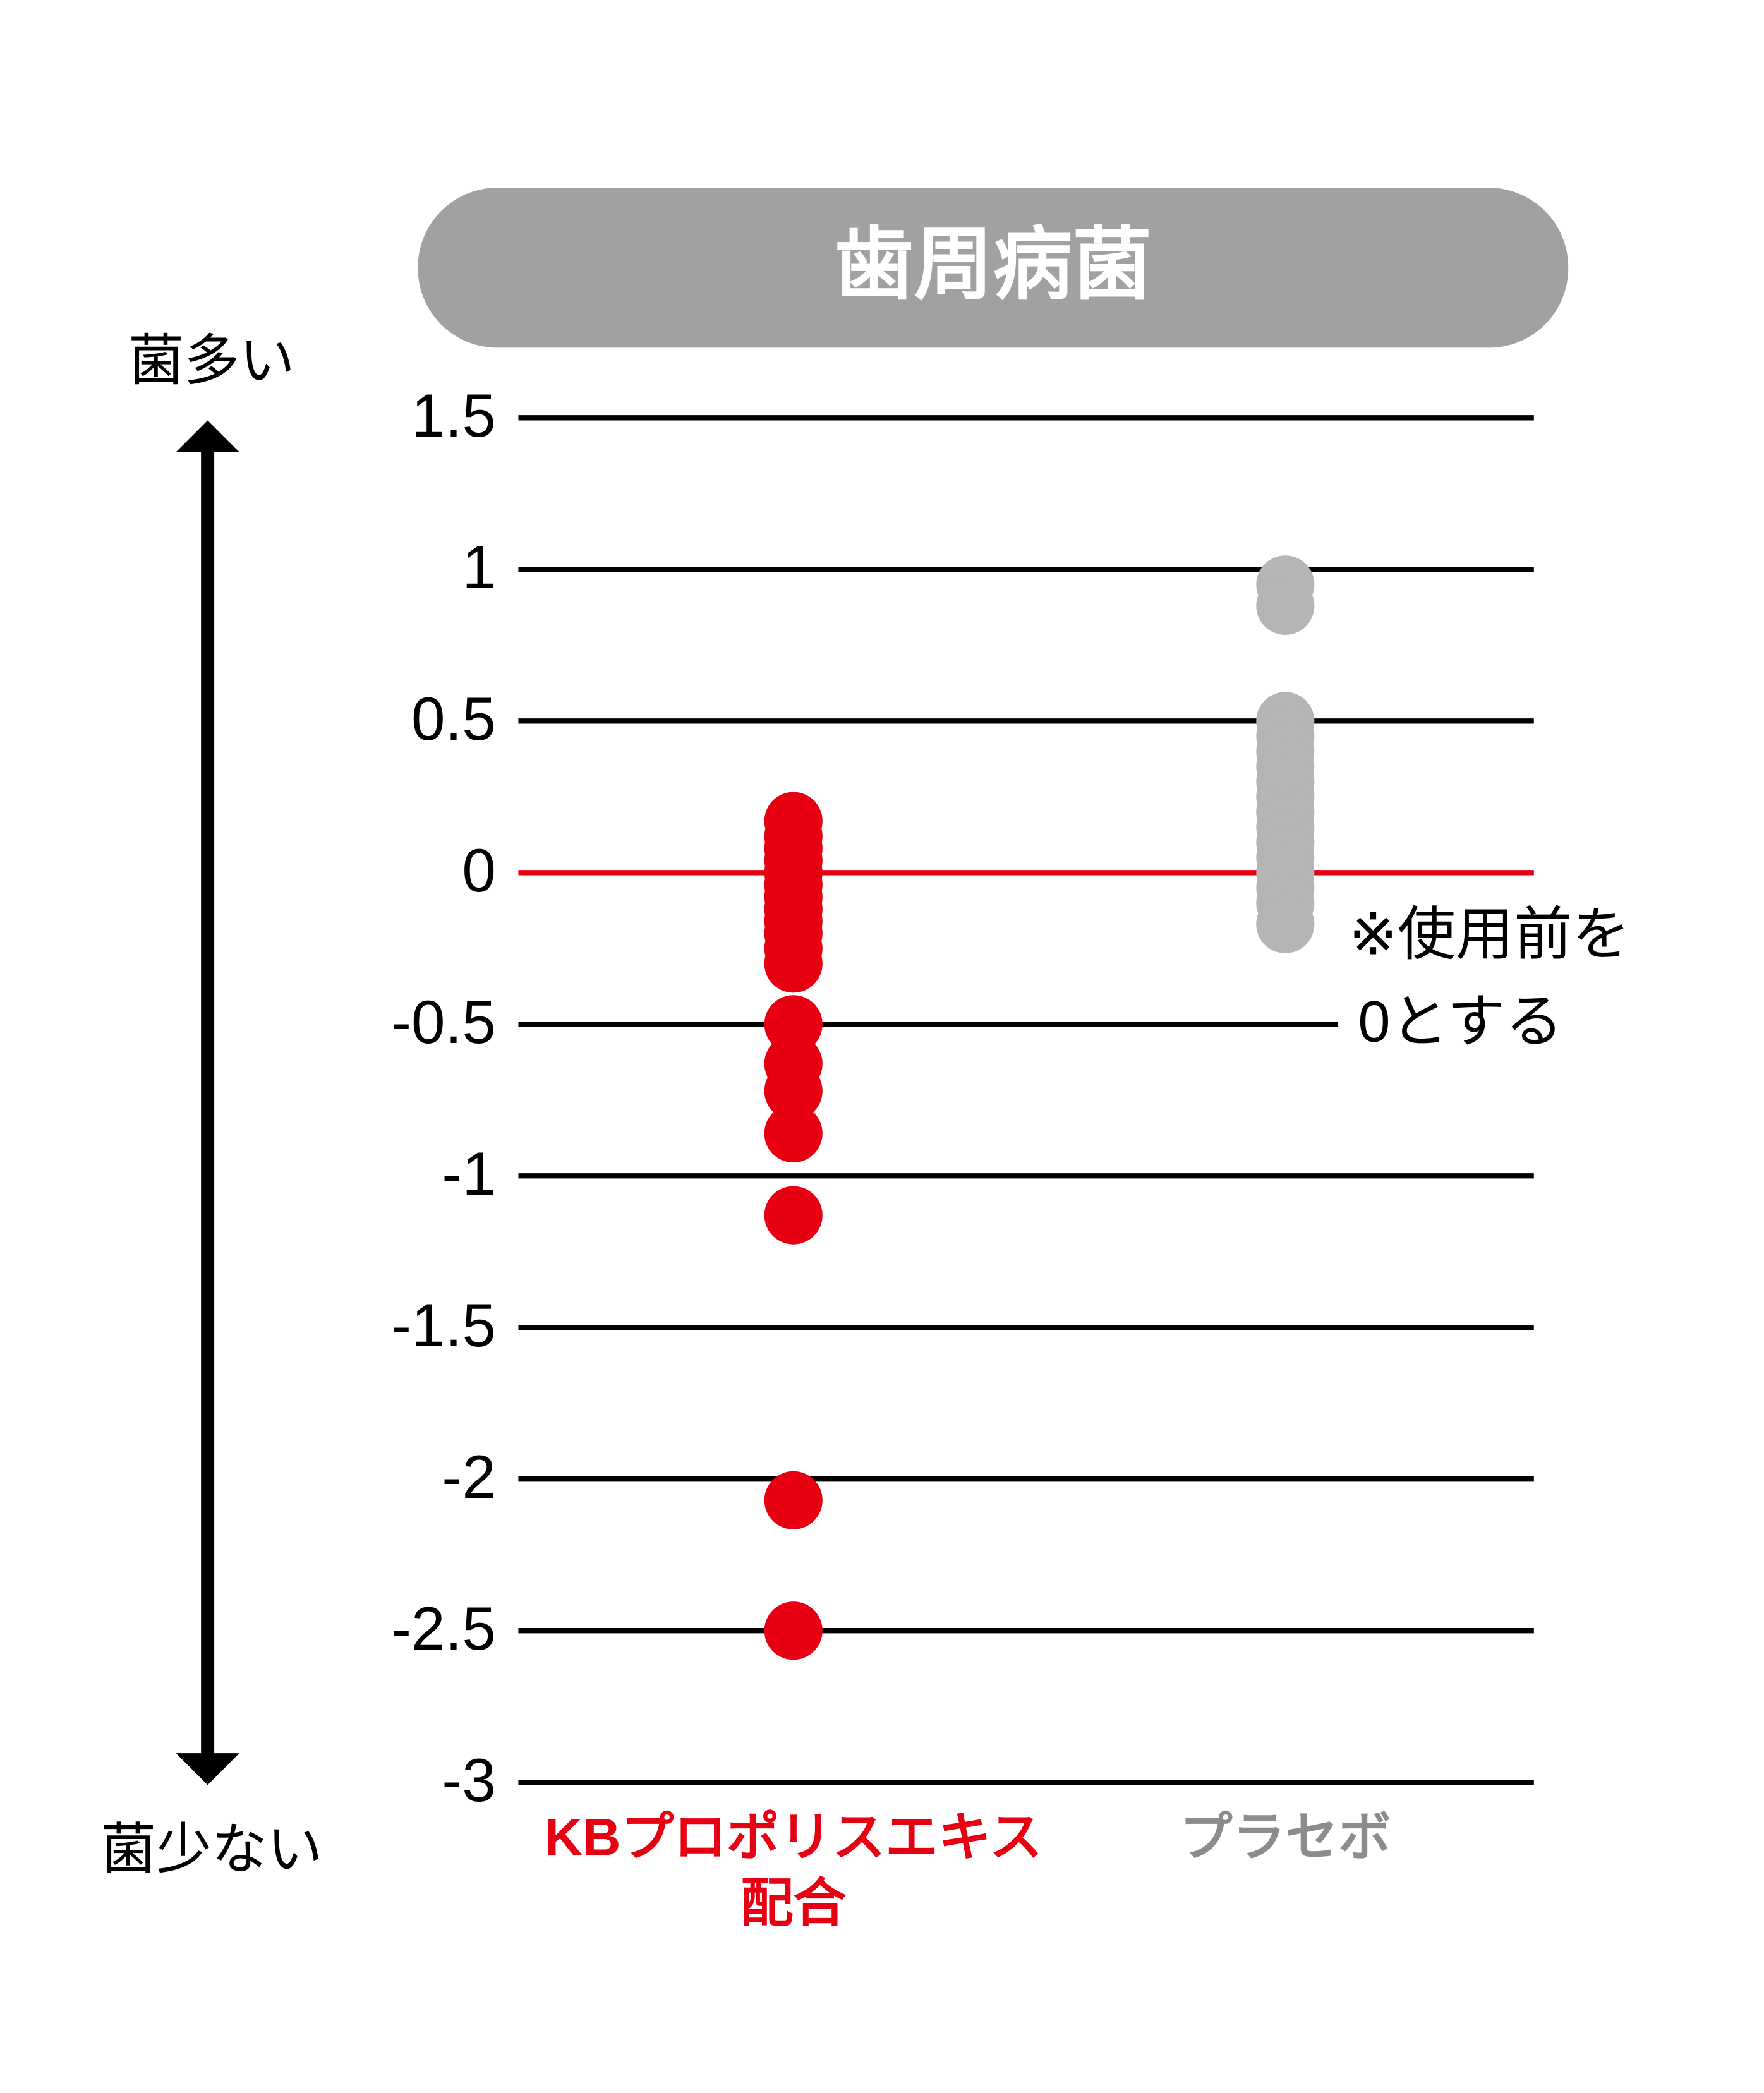 This screenshot has height=2093, width=1764. I want to click on y-label-top: 菌多い, so click(211, 360).